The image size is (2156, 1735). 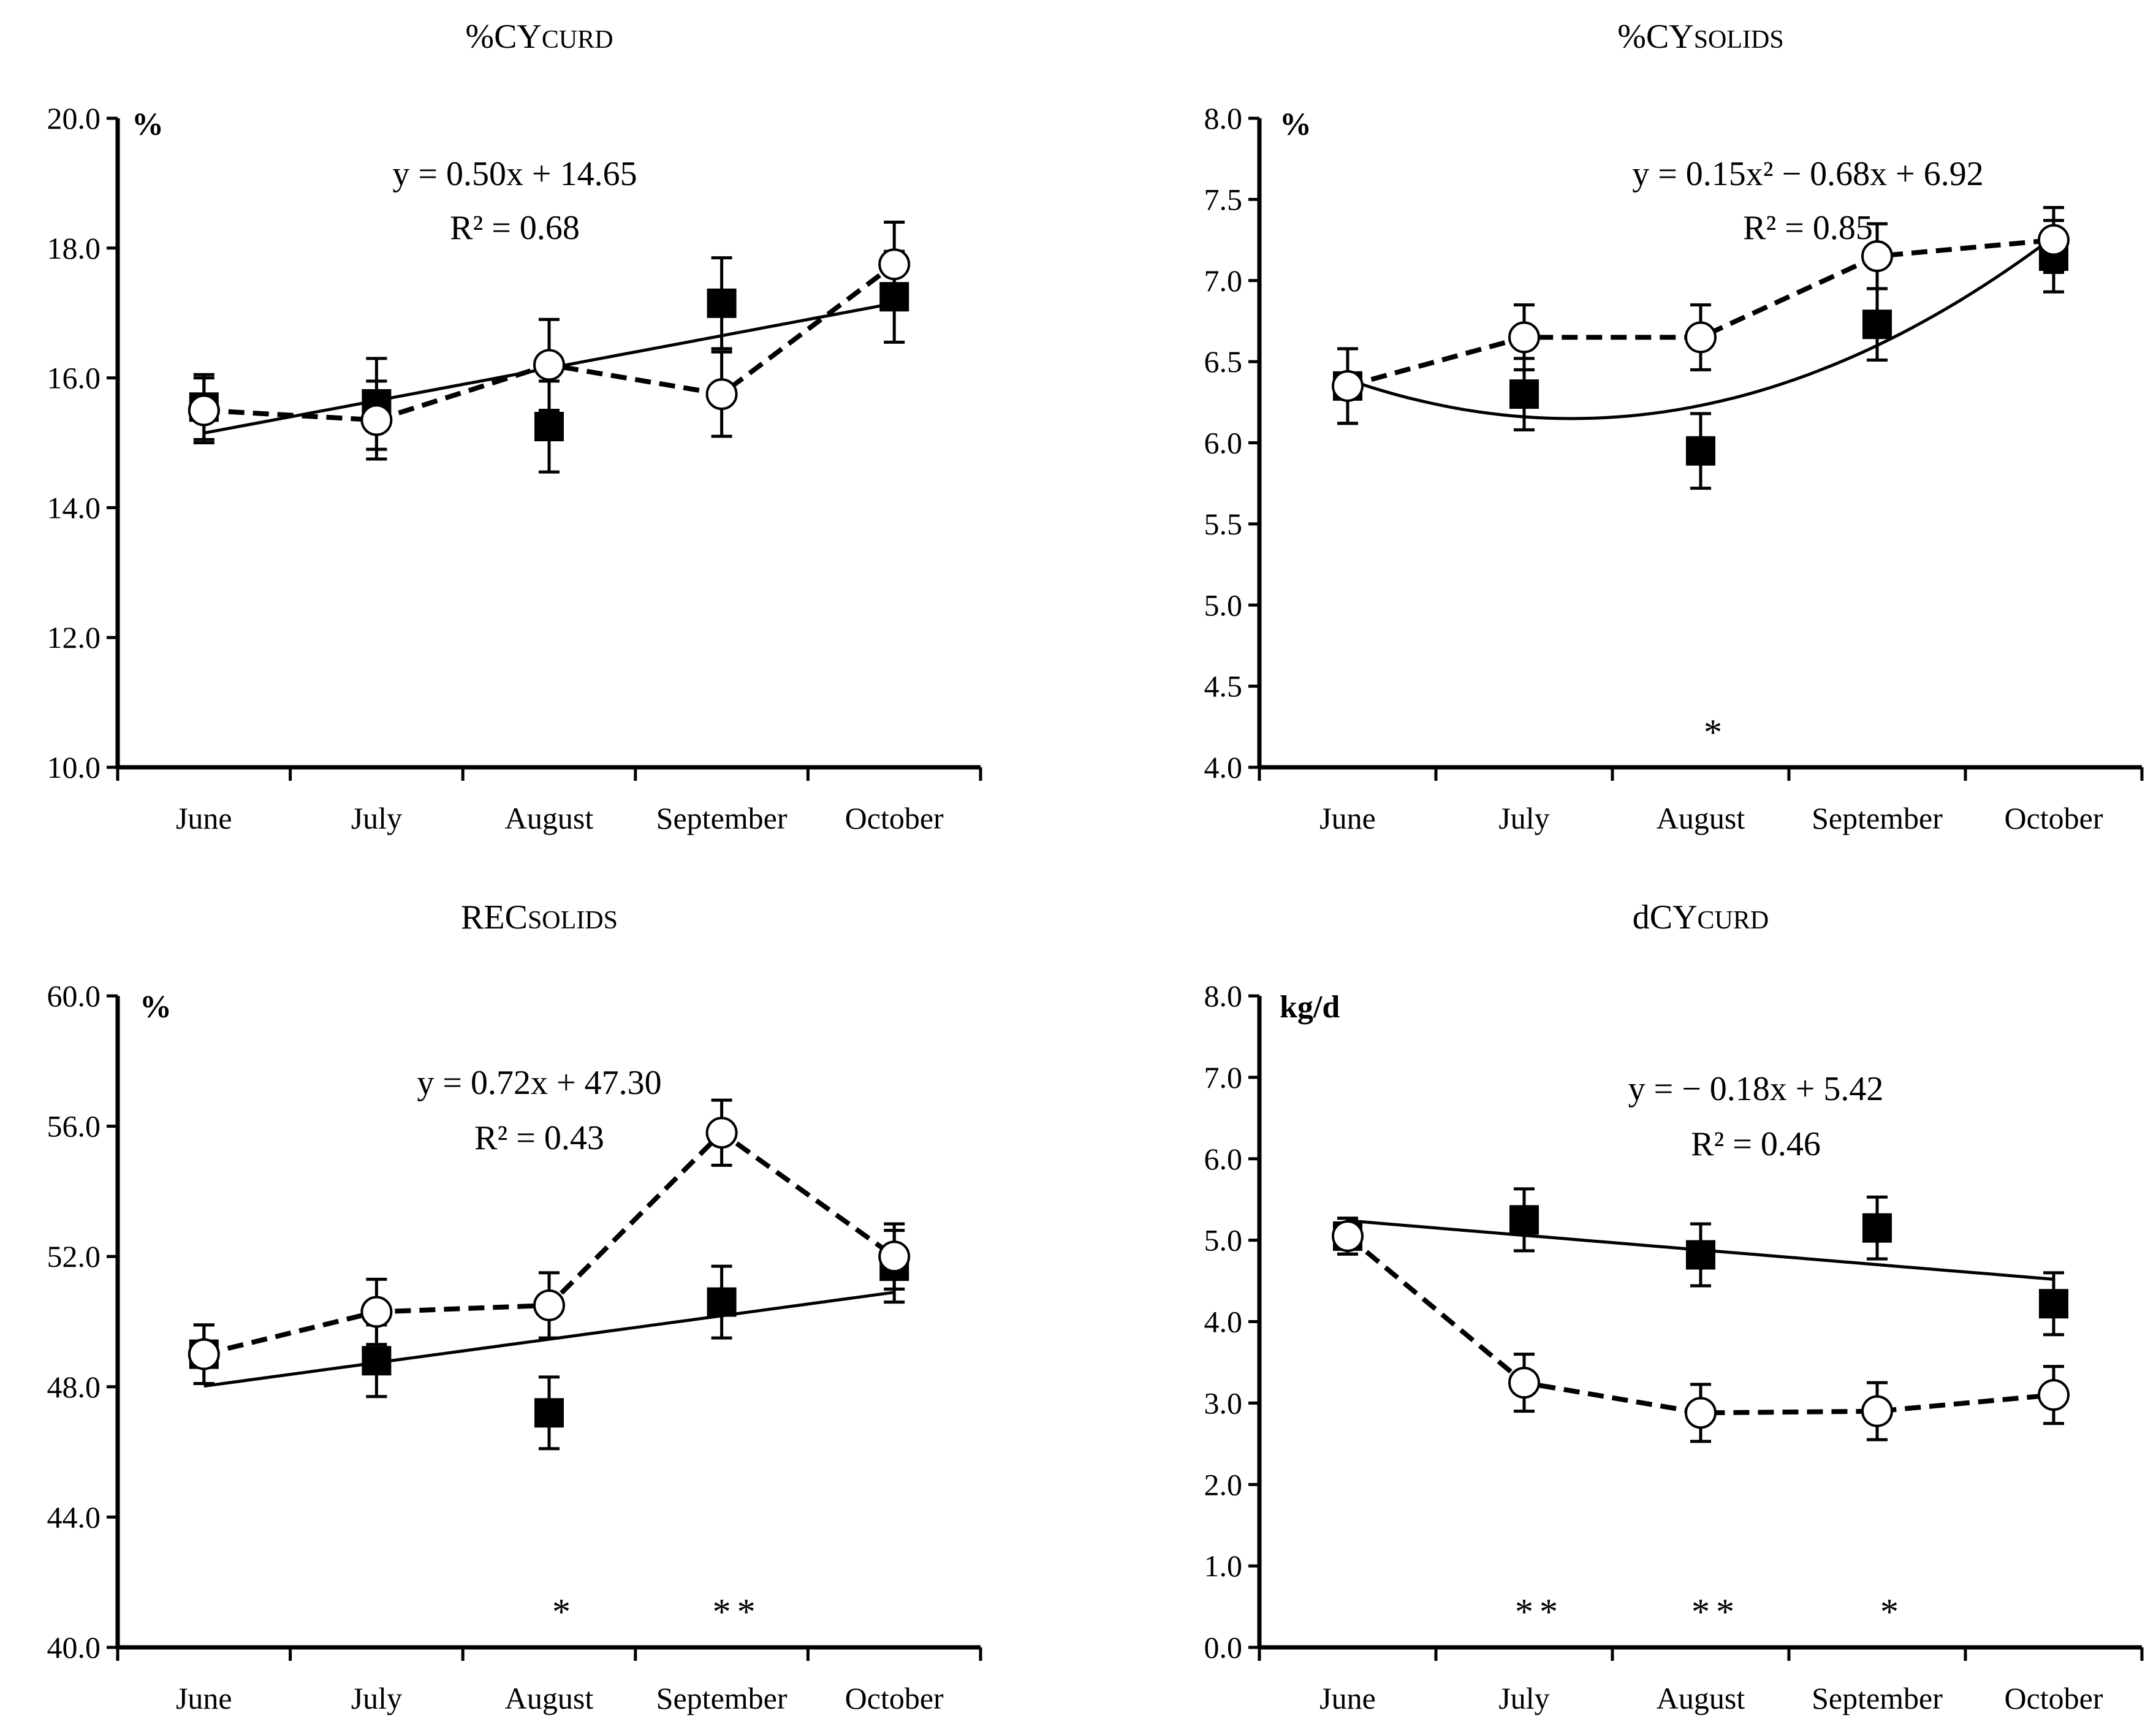 What do you see at coordinates (539, 1138) in the screenshot?
I see `trend-r2: R² = 0.43` at bounding box center [539, 1138].